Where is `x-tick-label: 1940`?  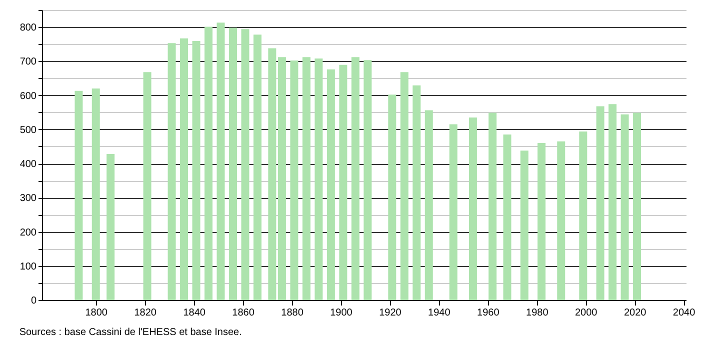
x-tick-label: 1940 is located at coordinates (439, 313).